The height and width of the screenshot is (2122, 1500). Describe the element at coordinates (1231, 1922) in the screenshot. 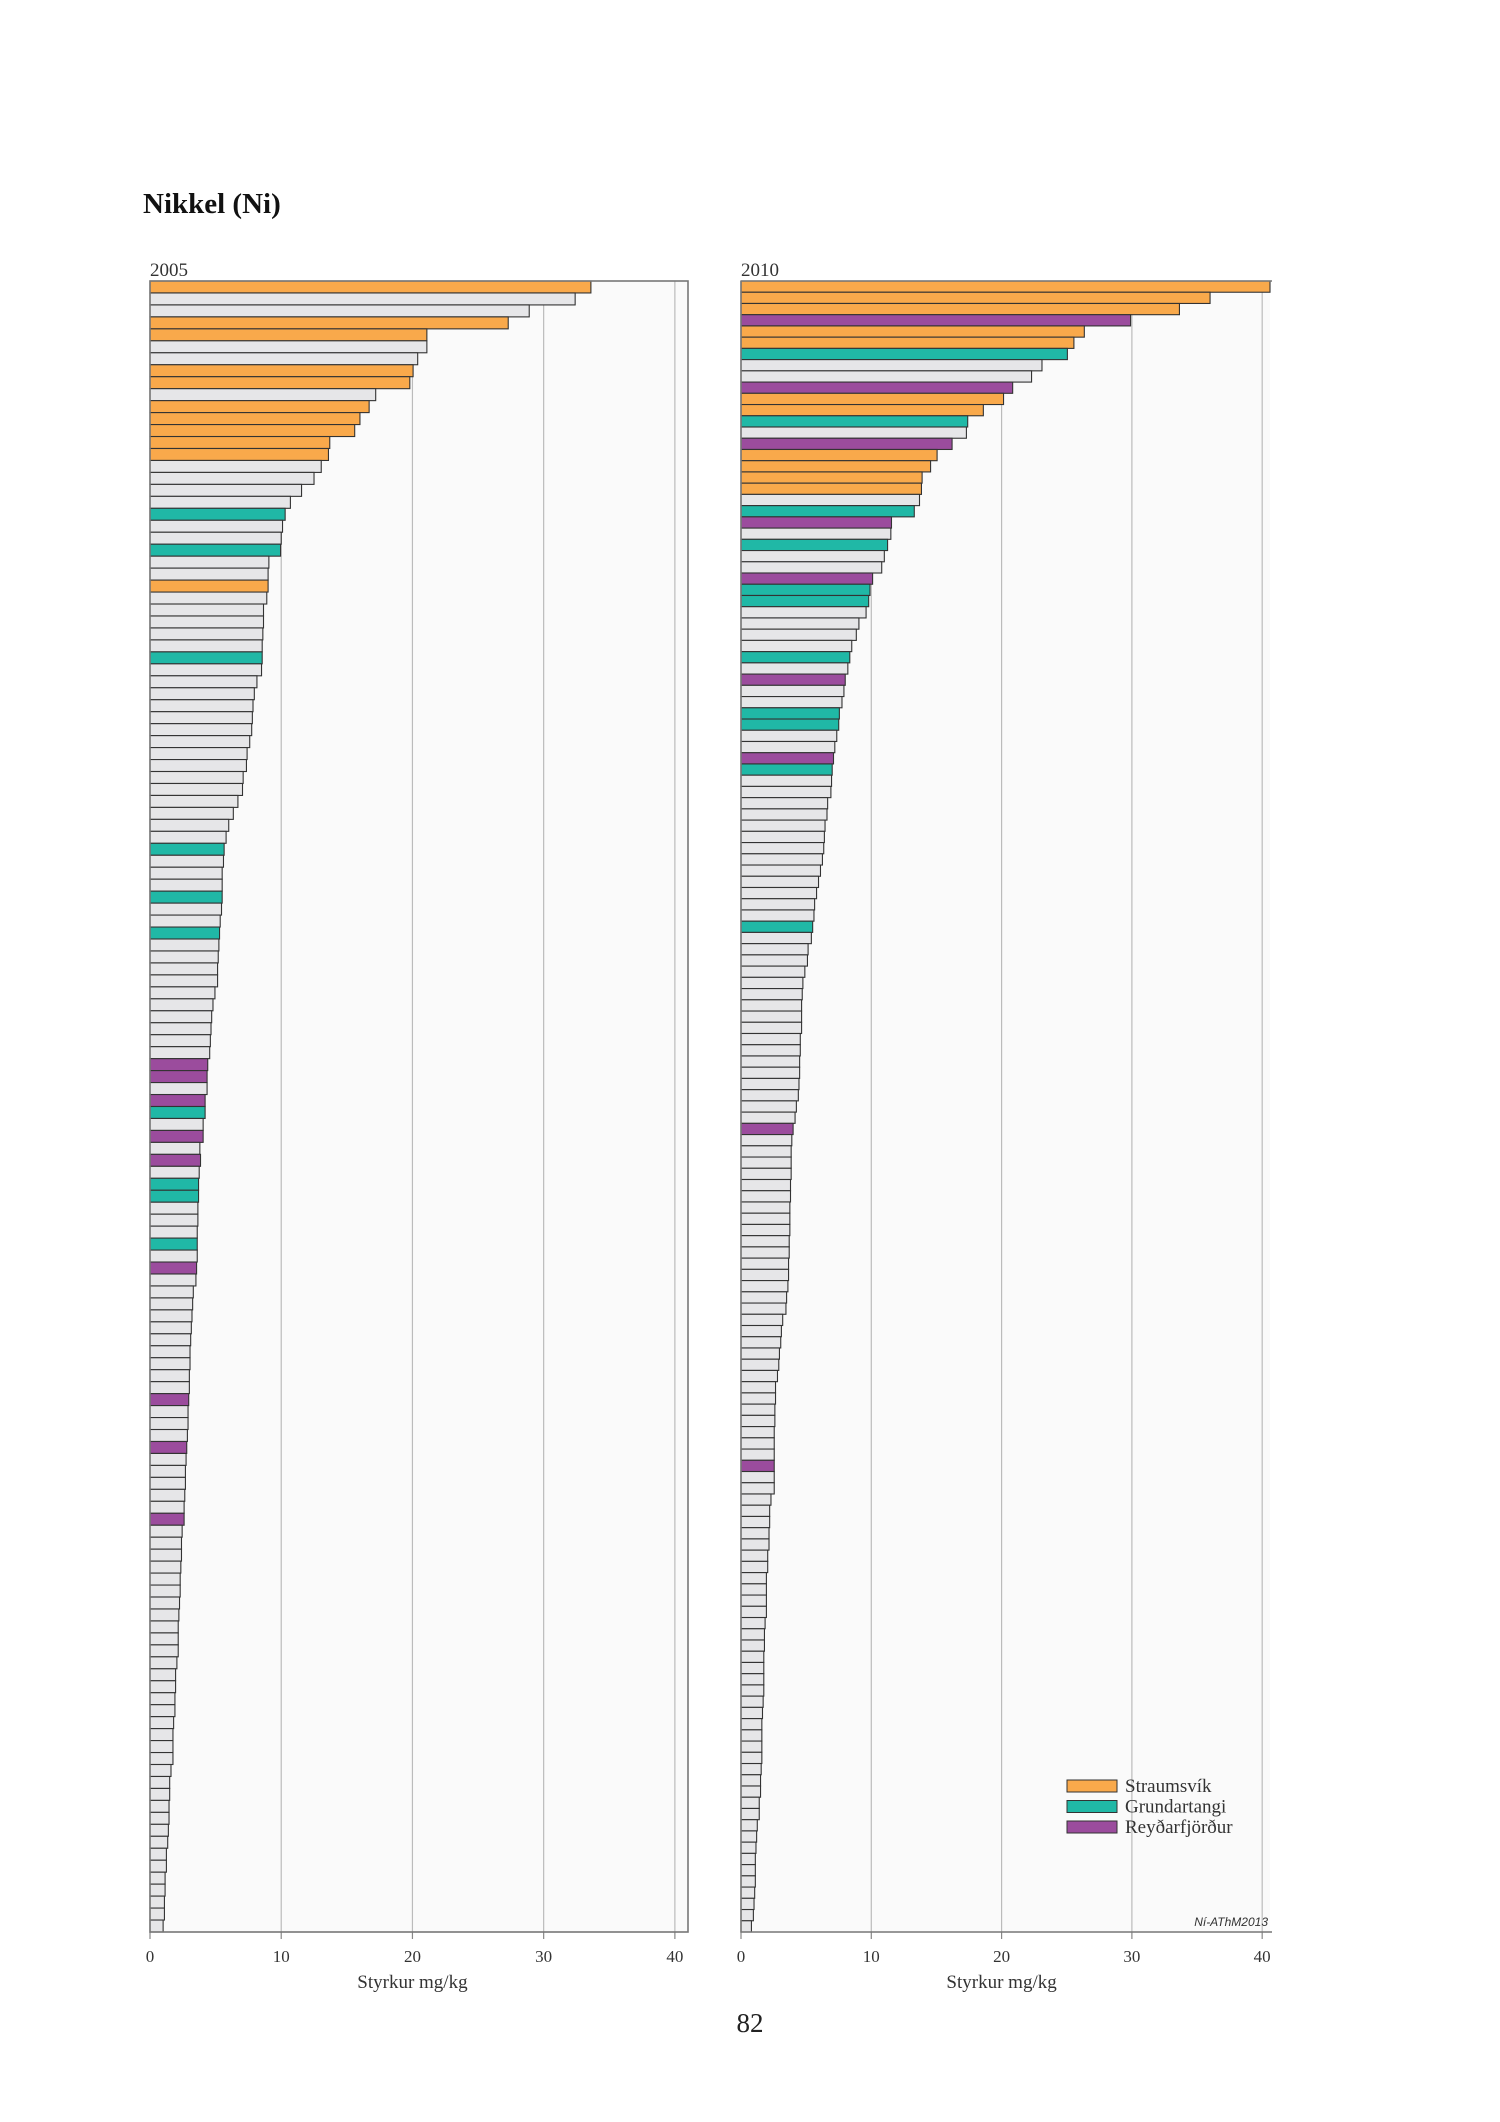

I see `chart-credit: Ní-AThM2013` at that location.